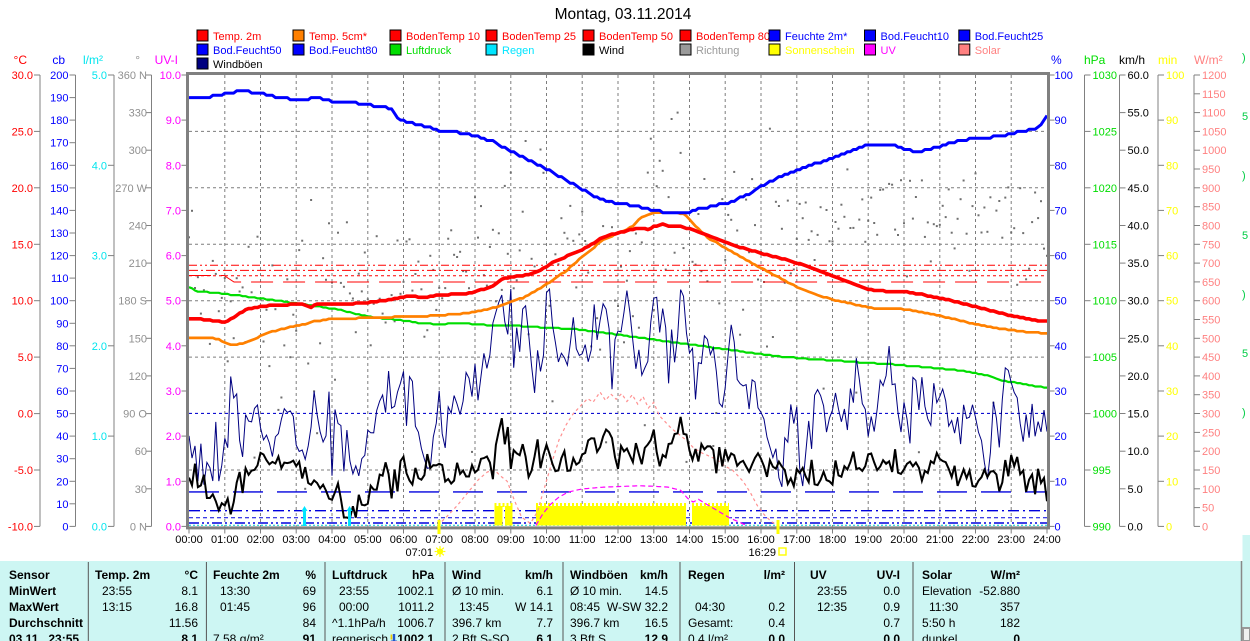 Image resolution: width=1250 pixels, height=641 pixels. What do you see at coordinates (99, 257) in the screenshot?
I see `svg-text: 3.0` at bounding box center [99, 257].